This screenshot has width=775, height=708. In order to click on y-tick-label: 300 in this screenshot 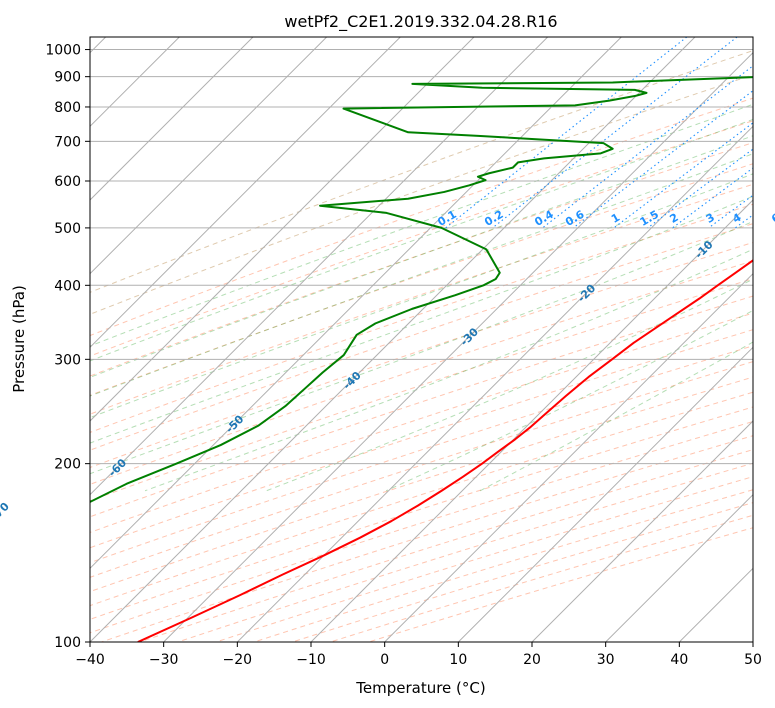, I will do `click(67, 360)`.